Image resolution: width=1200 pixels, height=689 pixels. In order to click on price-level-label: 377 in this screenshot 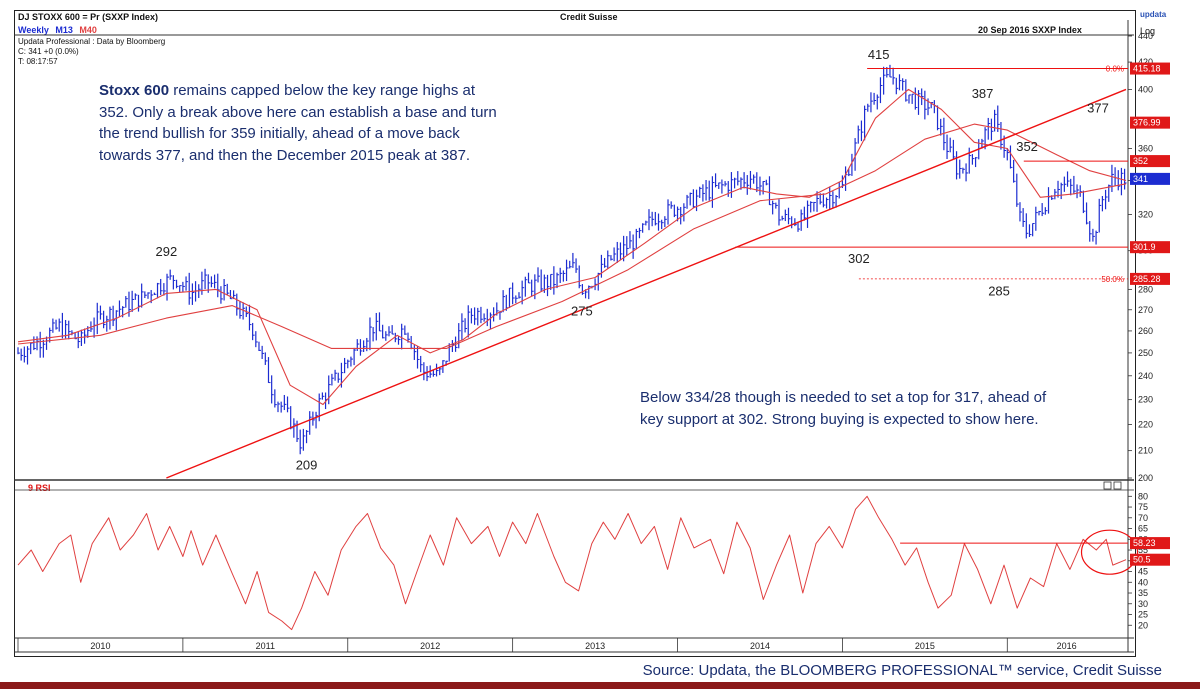, I will do `click(1098, 108)`.